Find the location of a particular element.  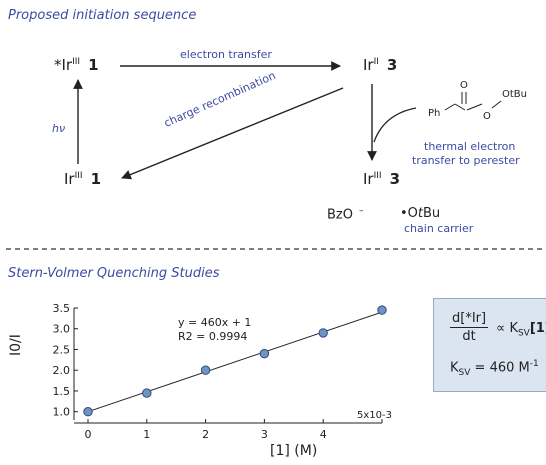

chart-fit is located at coordinates (235, 362).